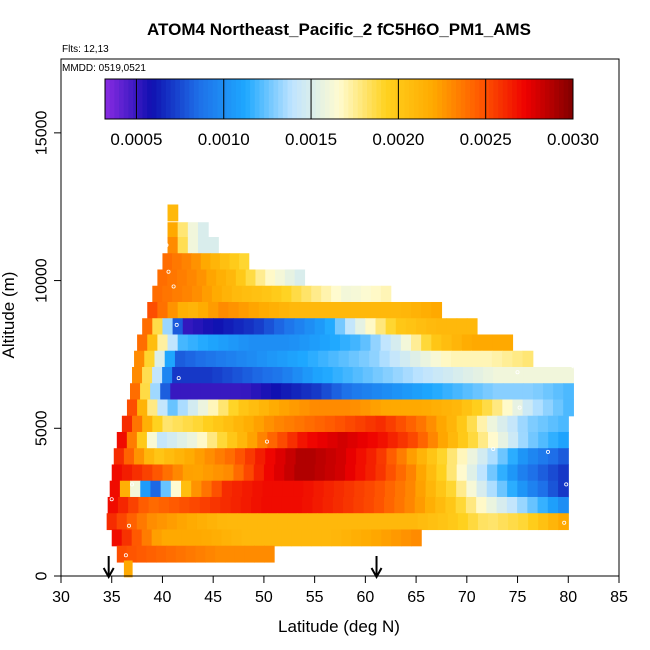 The width and height of the screenshot is (650, 650). Describe the element at coordinates (136, 139) in the screenshot. I see `colorbar-tick-label: 0.0005` at that location.